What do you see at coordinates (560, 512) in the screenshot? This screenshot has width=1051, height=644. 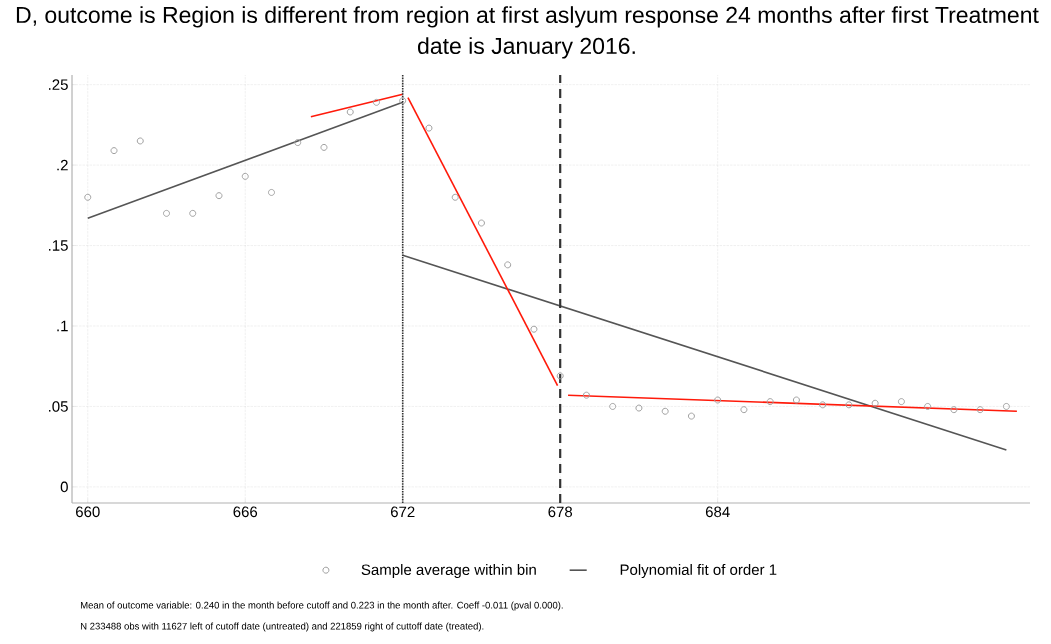 I see `x-tick-label: 678` at bounding box center [560, 512].